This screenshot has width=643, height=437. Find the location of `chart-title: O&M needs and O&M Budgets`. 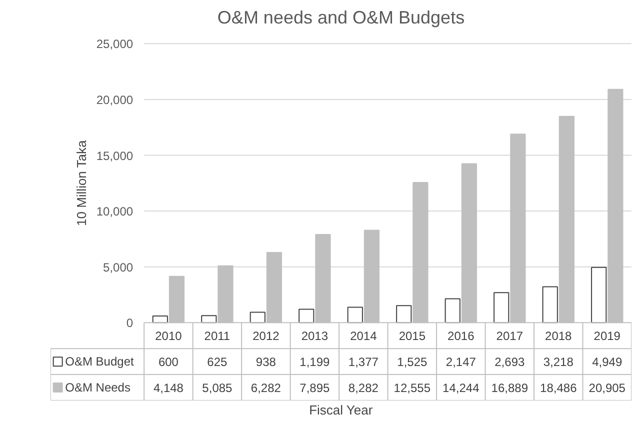

chart-title: O&M needs and O&M Budgets is located at coordinates (341, 18).